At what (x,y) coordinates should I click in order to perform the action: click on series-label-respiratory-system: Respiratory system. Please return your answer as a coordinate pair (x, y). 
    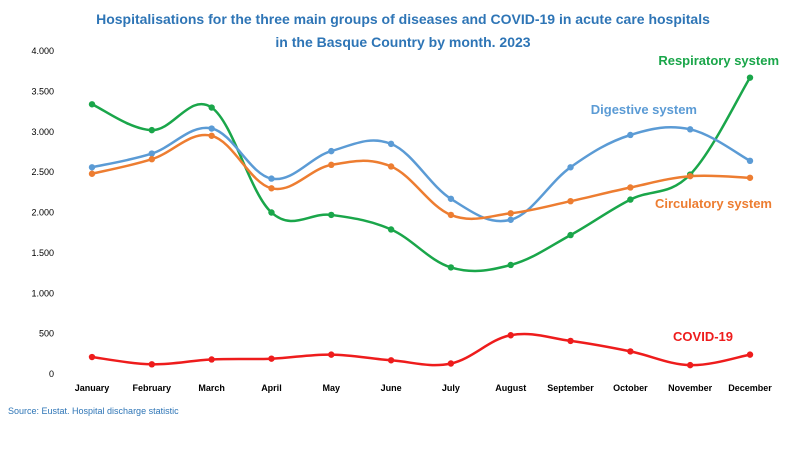
    Looking at the image, I should click on (718, 60).